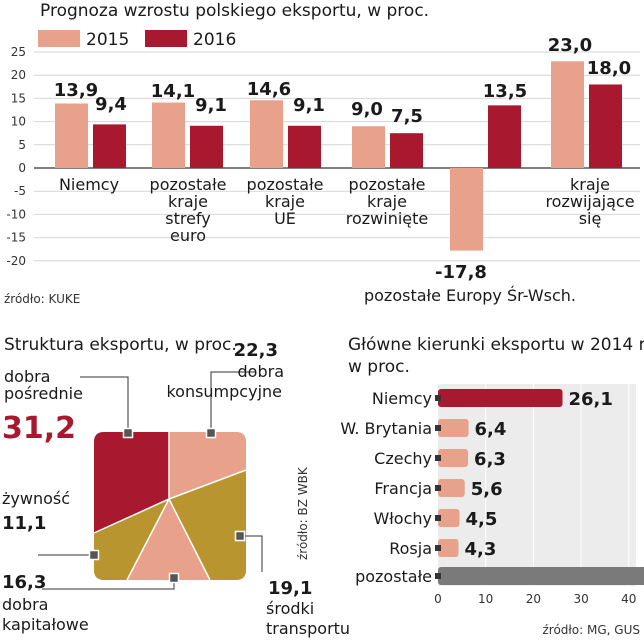 The height and width of the screenshot is (640, 644). What do you see at coordinates (24, 582) in the screenshot?
I see `value-dobra-kapitalowe: 16,3` at bounding box center [24, 582].